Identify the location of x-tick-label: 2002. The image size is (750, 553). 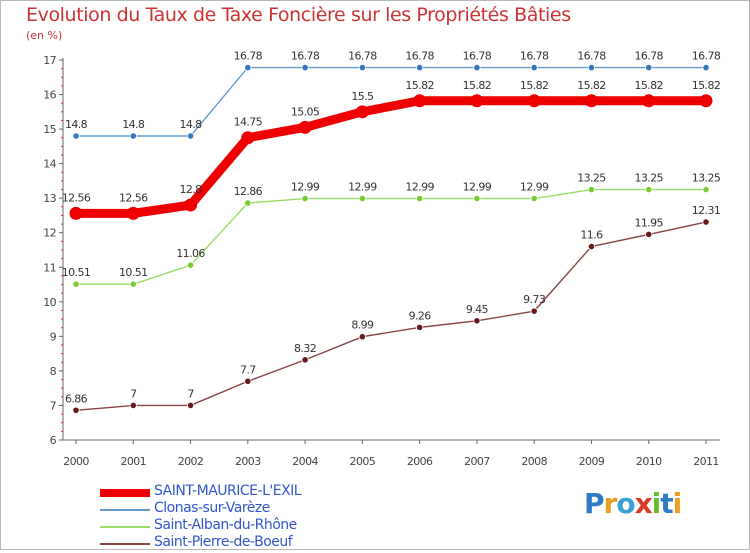
(191, 461).